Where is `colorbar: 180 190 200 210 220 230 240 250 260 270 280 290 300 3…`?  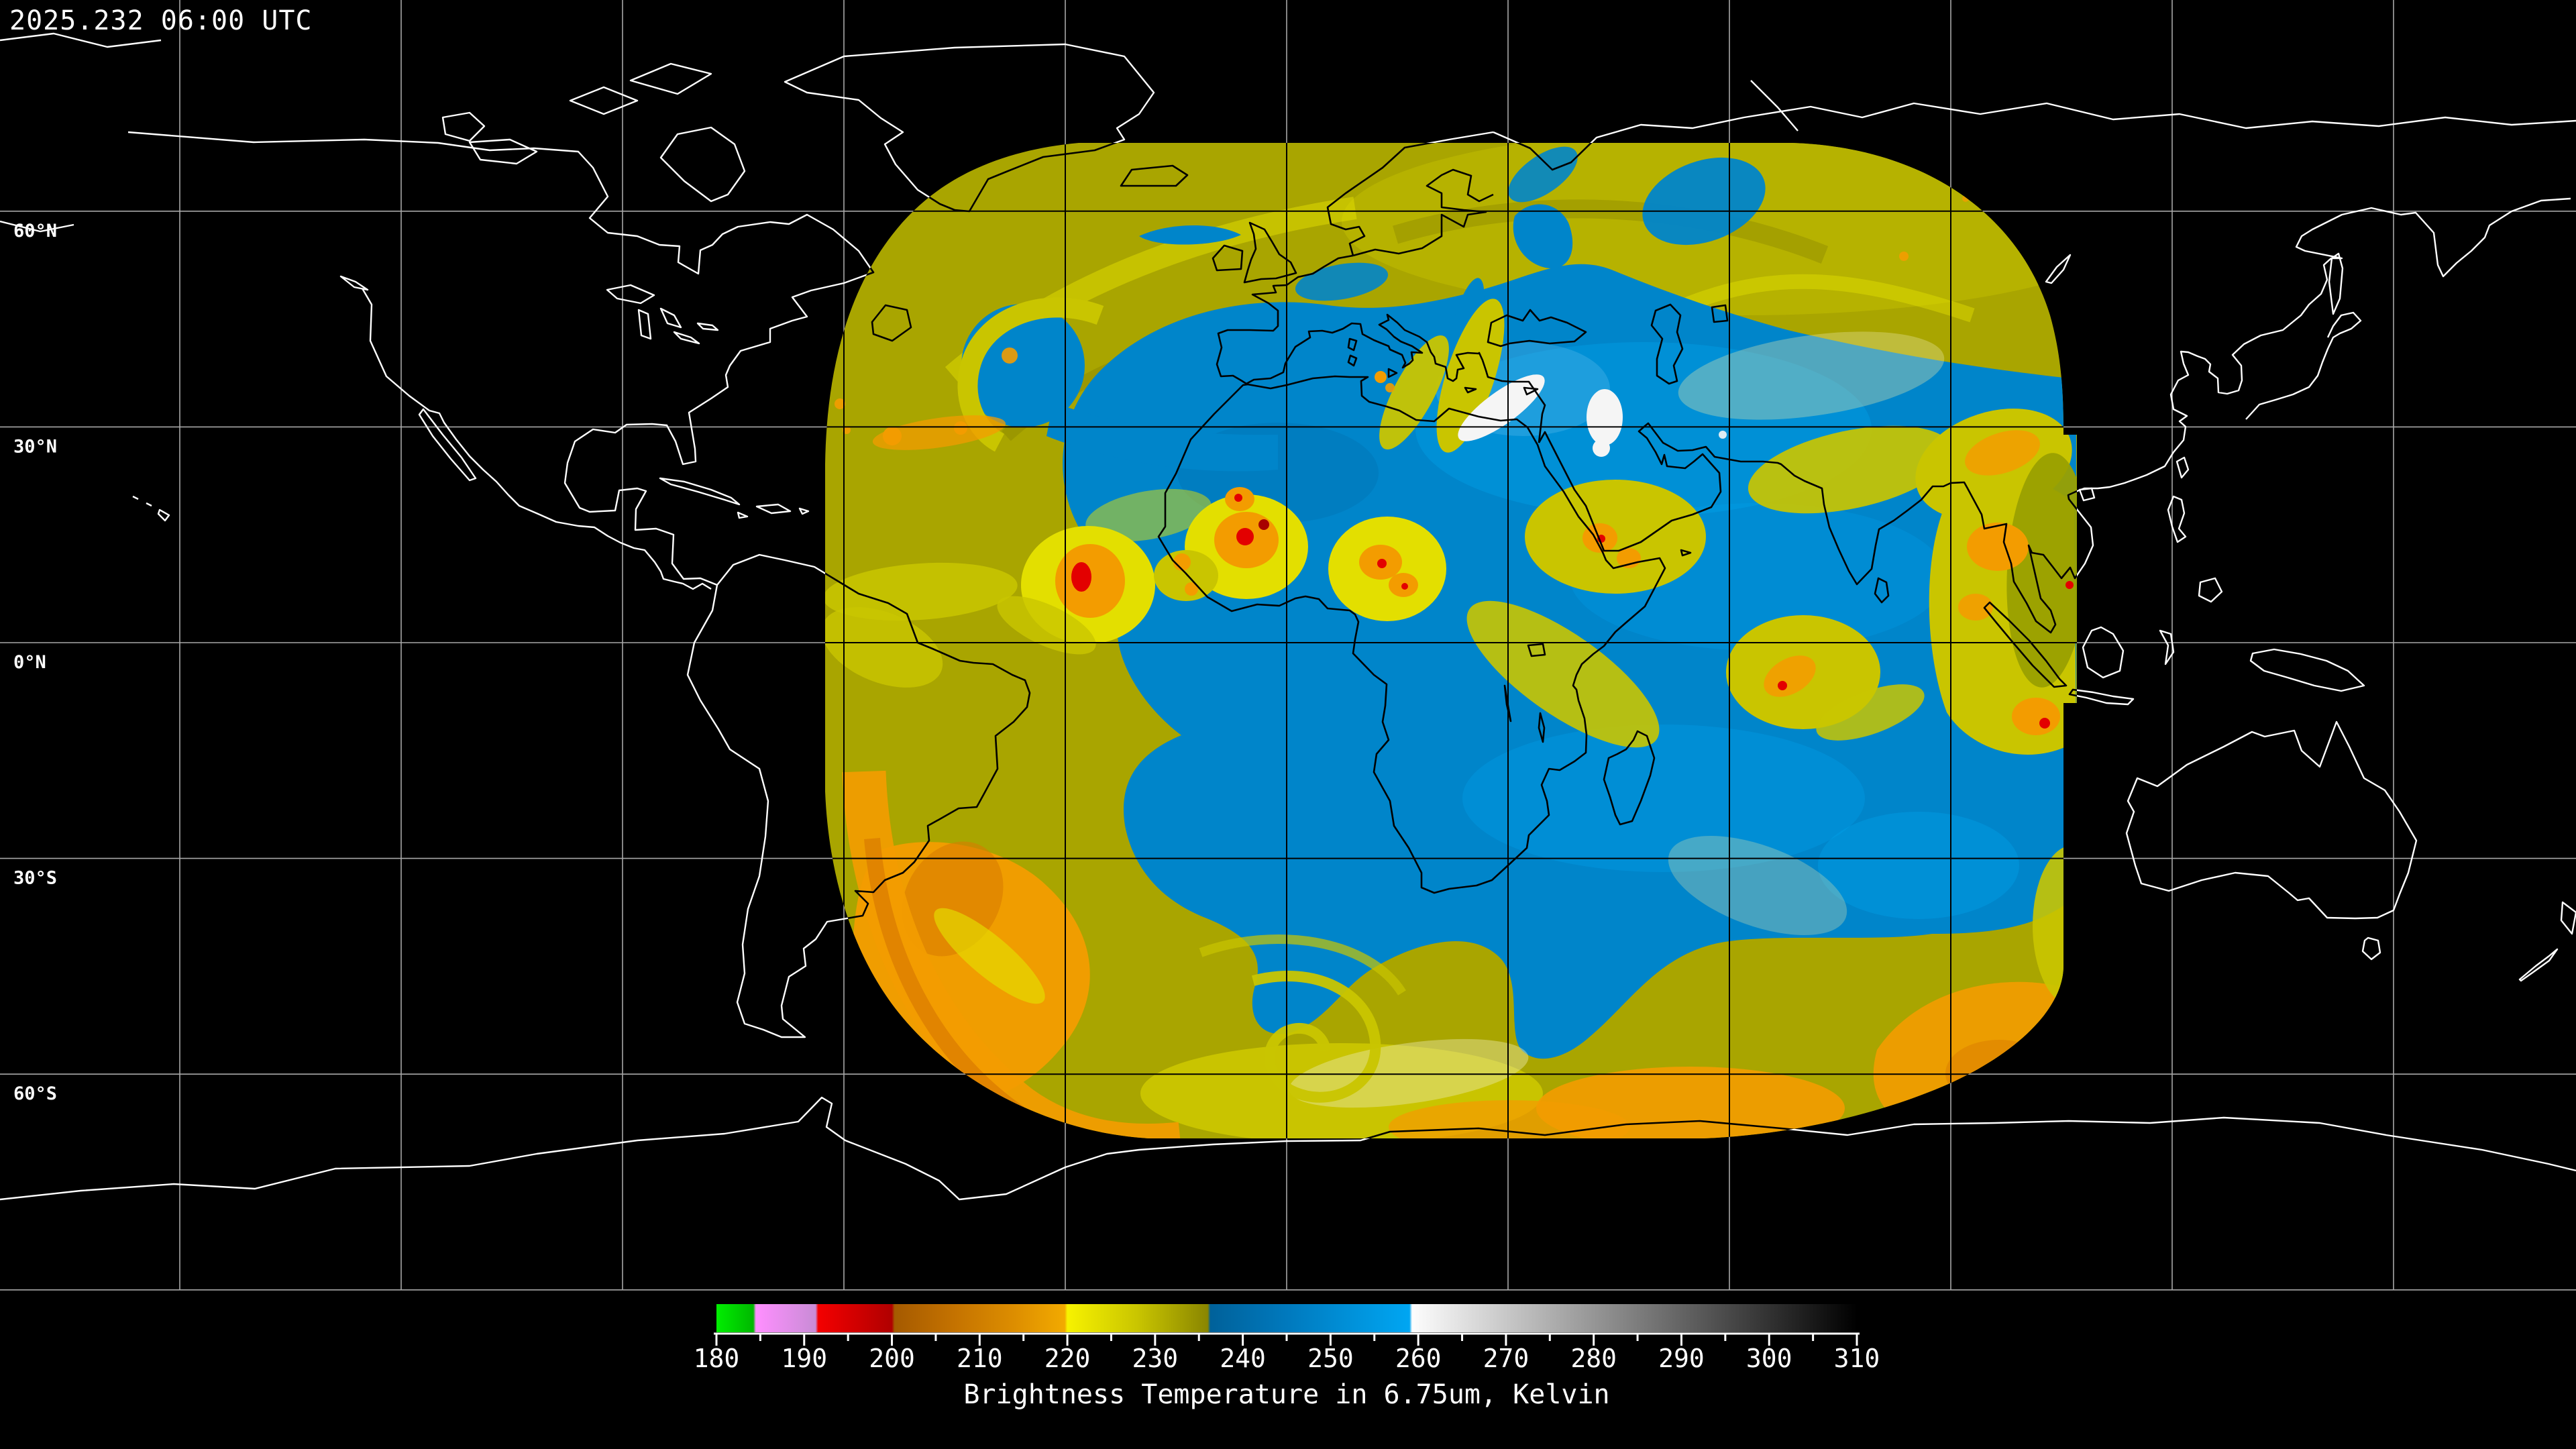
colorbar: 180 190 200 210 220 230 240 250 260 270 280 290 300 3… is located at coordinates (1287, 1357).